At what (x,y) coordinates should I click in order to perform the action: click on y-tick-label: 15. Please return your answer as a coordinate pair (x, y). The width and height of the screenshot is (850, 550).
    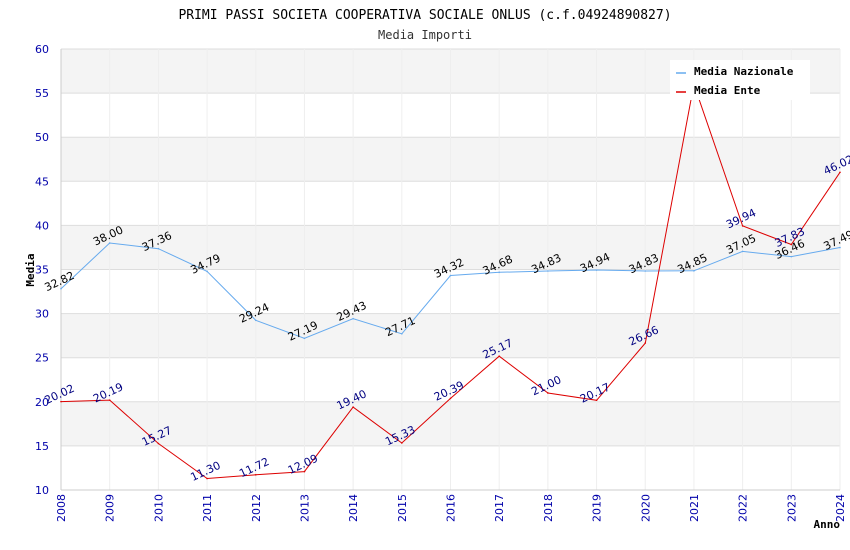
    Looking at the image, I should click on (42, 446).